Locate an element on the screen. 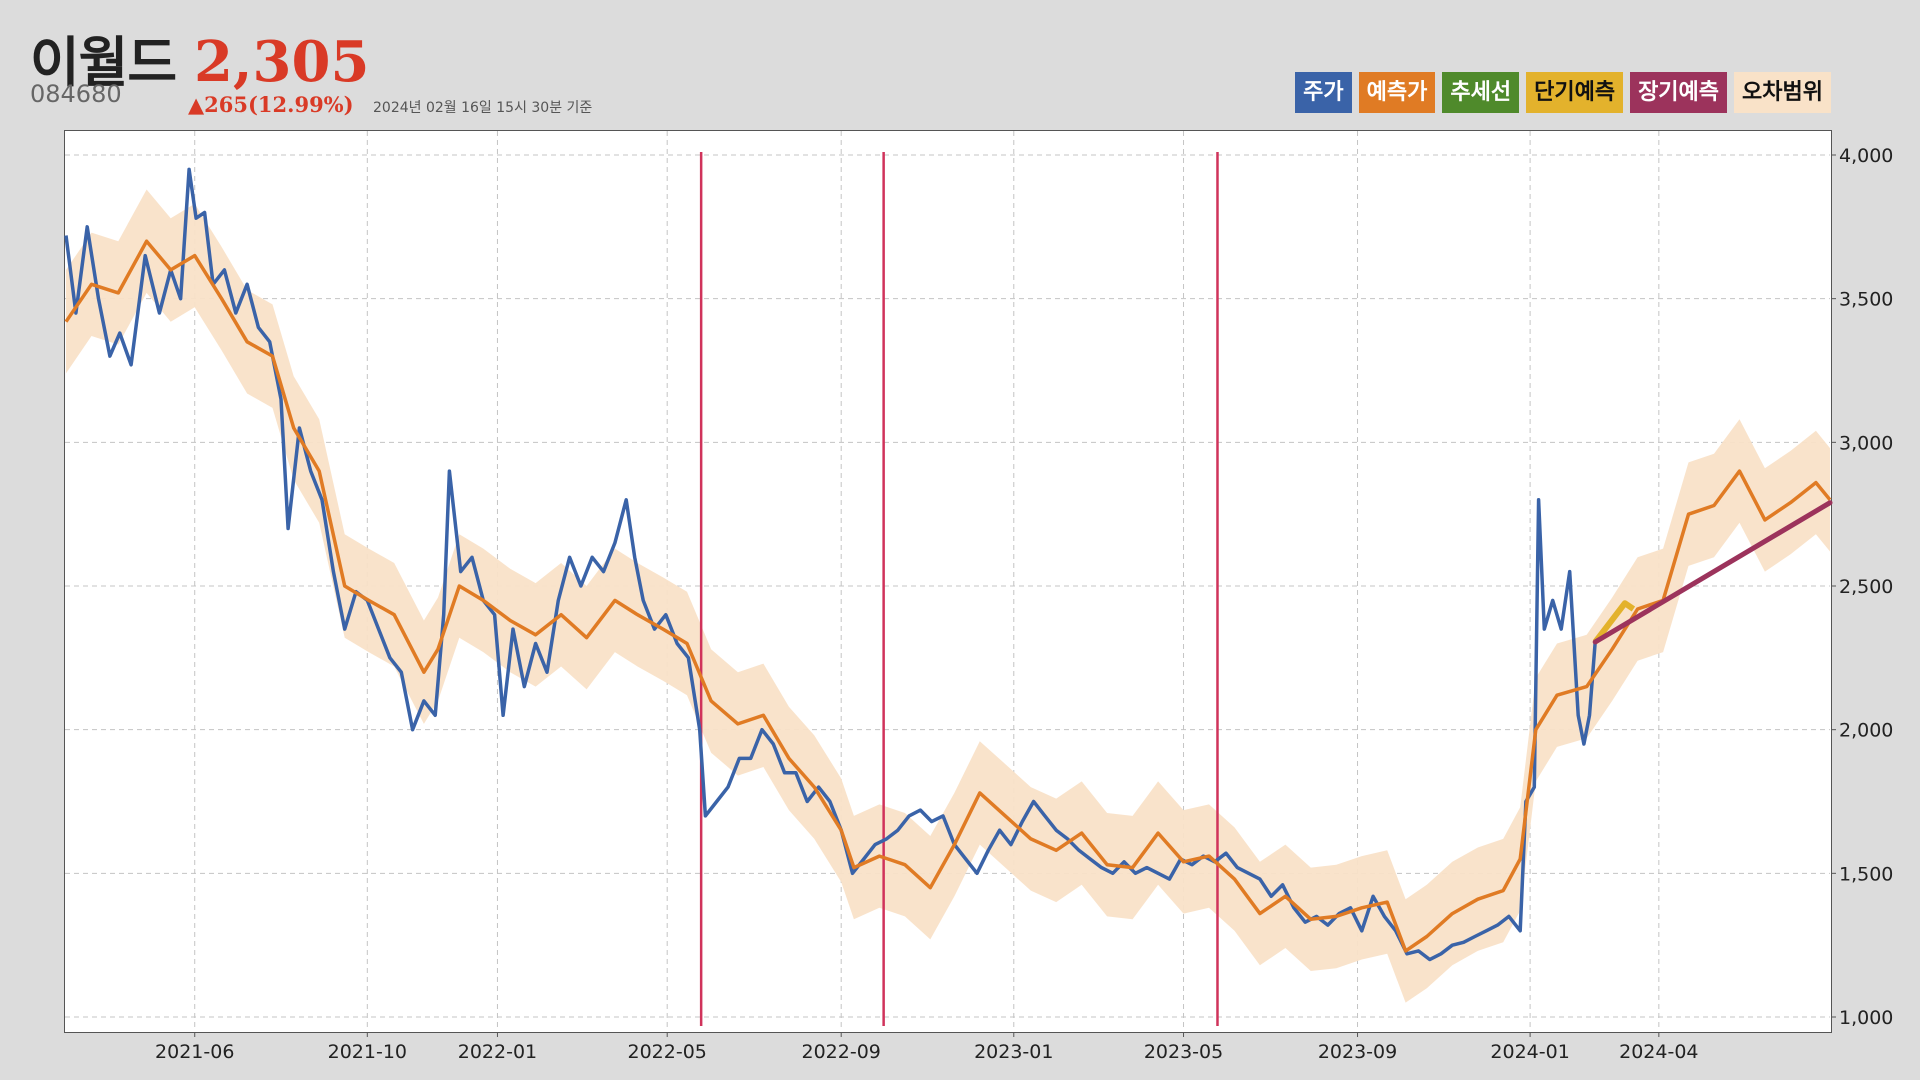 The image size is (1920, 1080). title-row: 이월드 2,305 is located at coordinates (199, 57).